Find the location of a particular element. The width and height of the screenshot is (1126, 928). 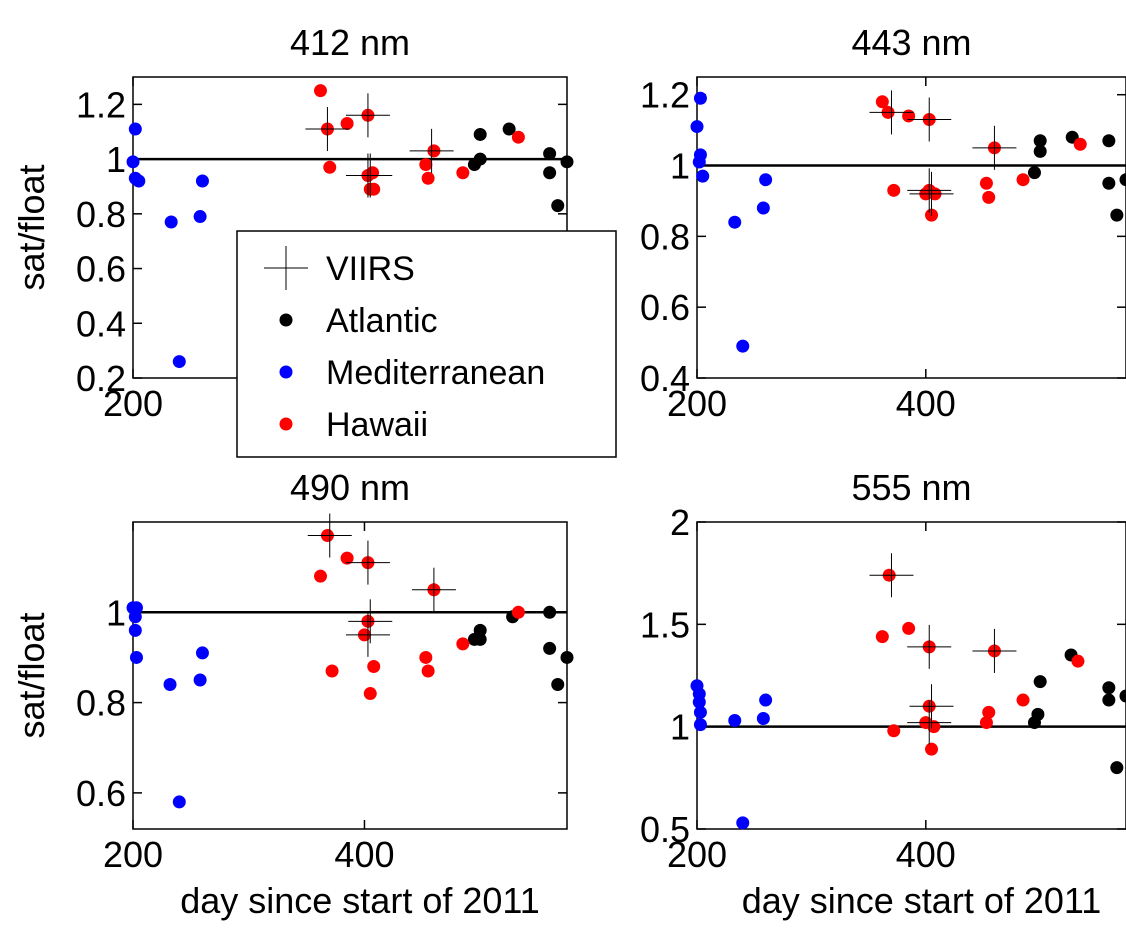

y-tick-label: 0.6 is located at coordinates (101, 793).